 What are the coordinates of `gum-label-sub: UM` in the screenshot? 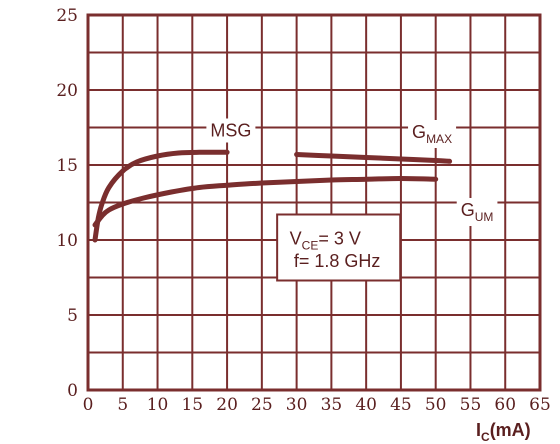 It's located at (484, 217).